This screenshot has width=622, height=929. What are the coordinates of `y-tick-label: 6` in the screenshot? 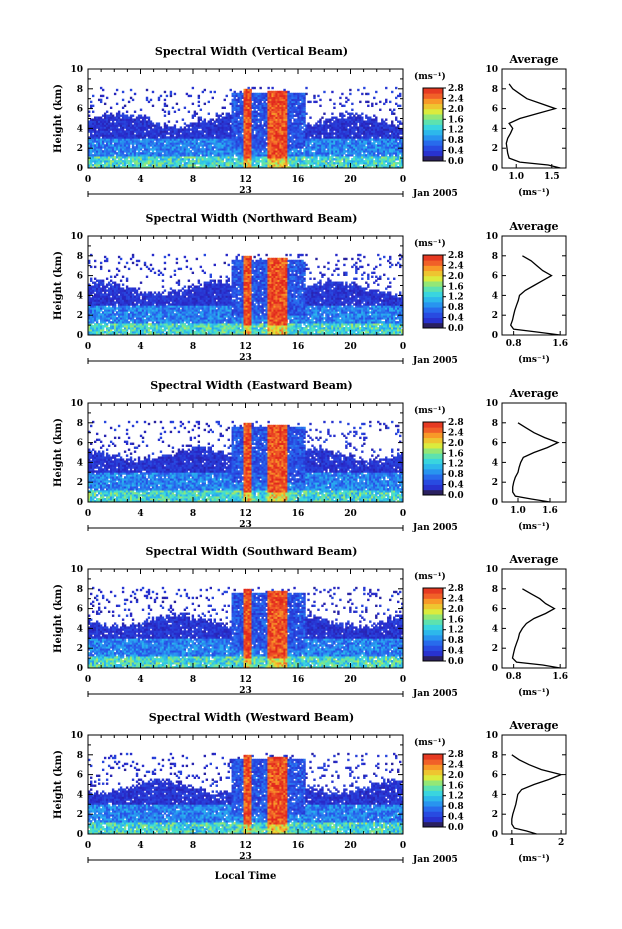 It's located at (80, 110).